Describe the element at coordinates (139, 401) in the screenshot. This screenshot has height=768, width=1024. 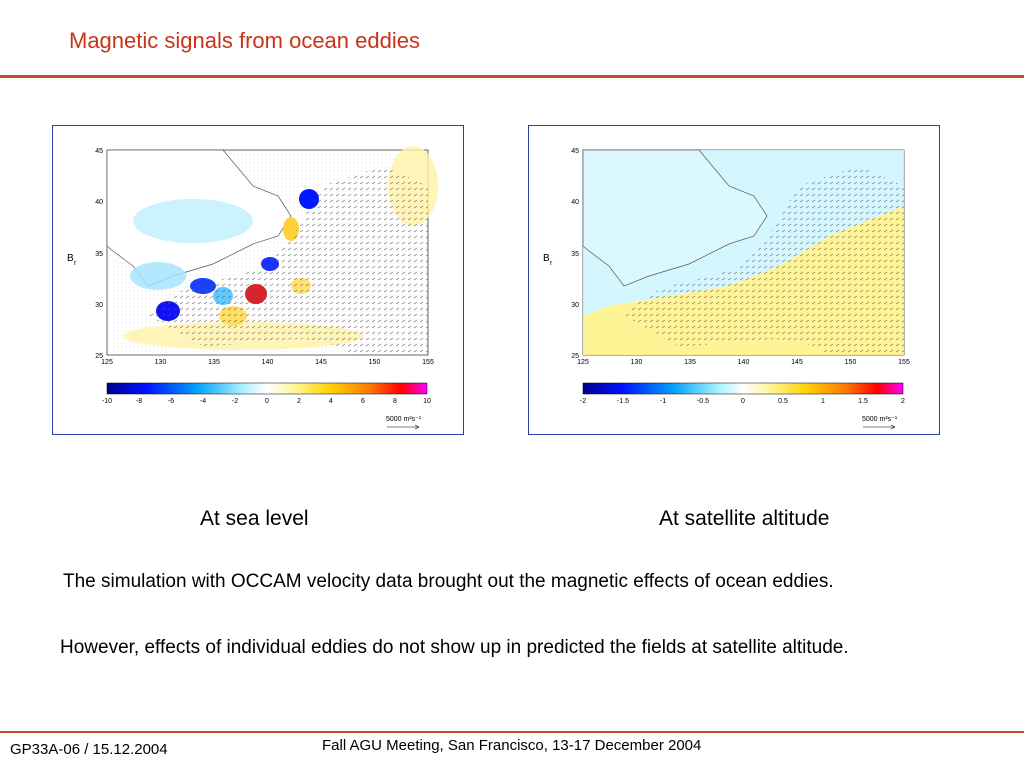
I see `colorbar-tick: -8` at that location.